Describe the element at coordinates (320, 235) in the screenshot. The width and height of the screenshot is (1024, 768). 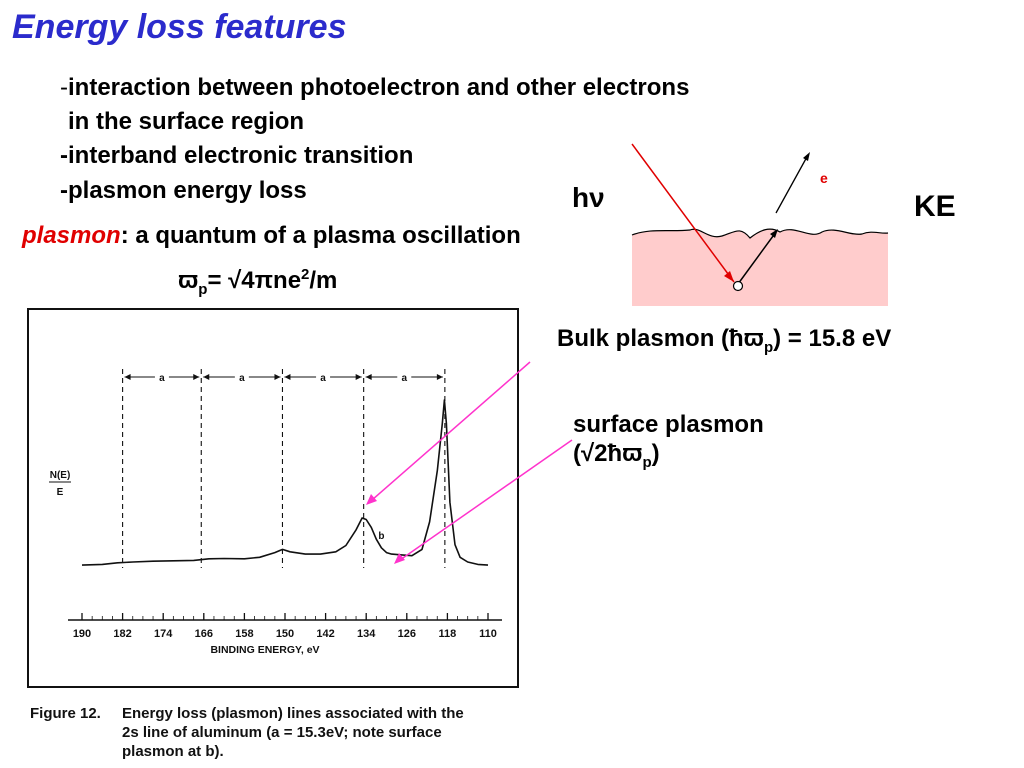
I see `plasmon-definition-text: : a quantum of a plasma oscillation` at that location.